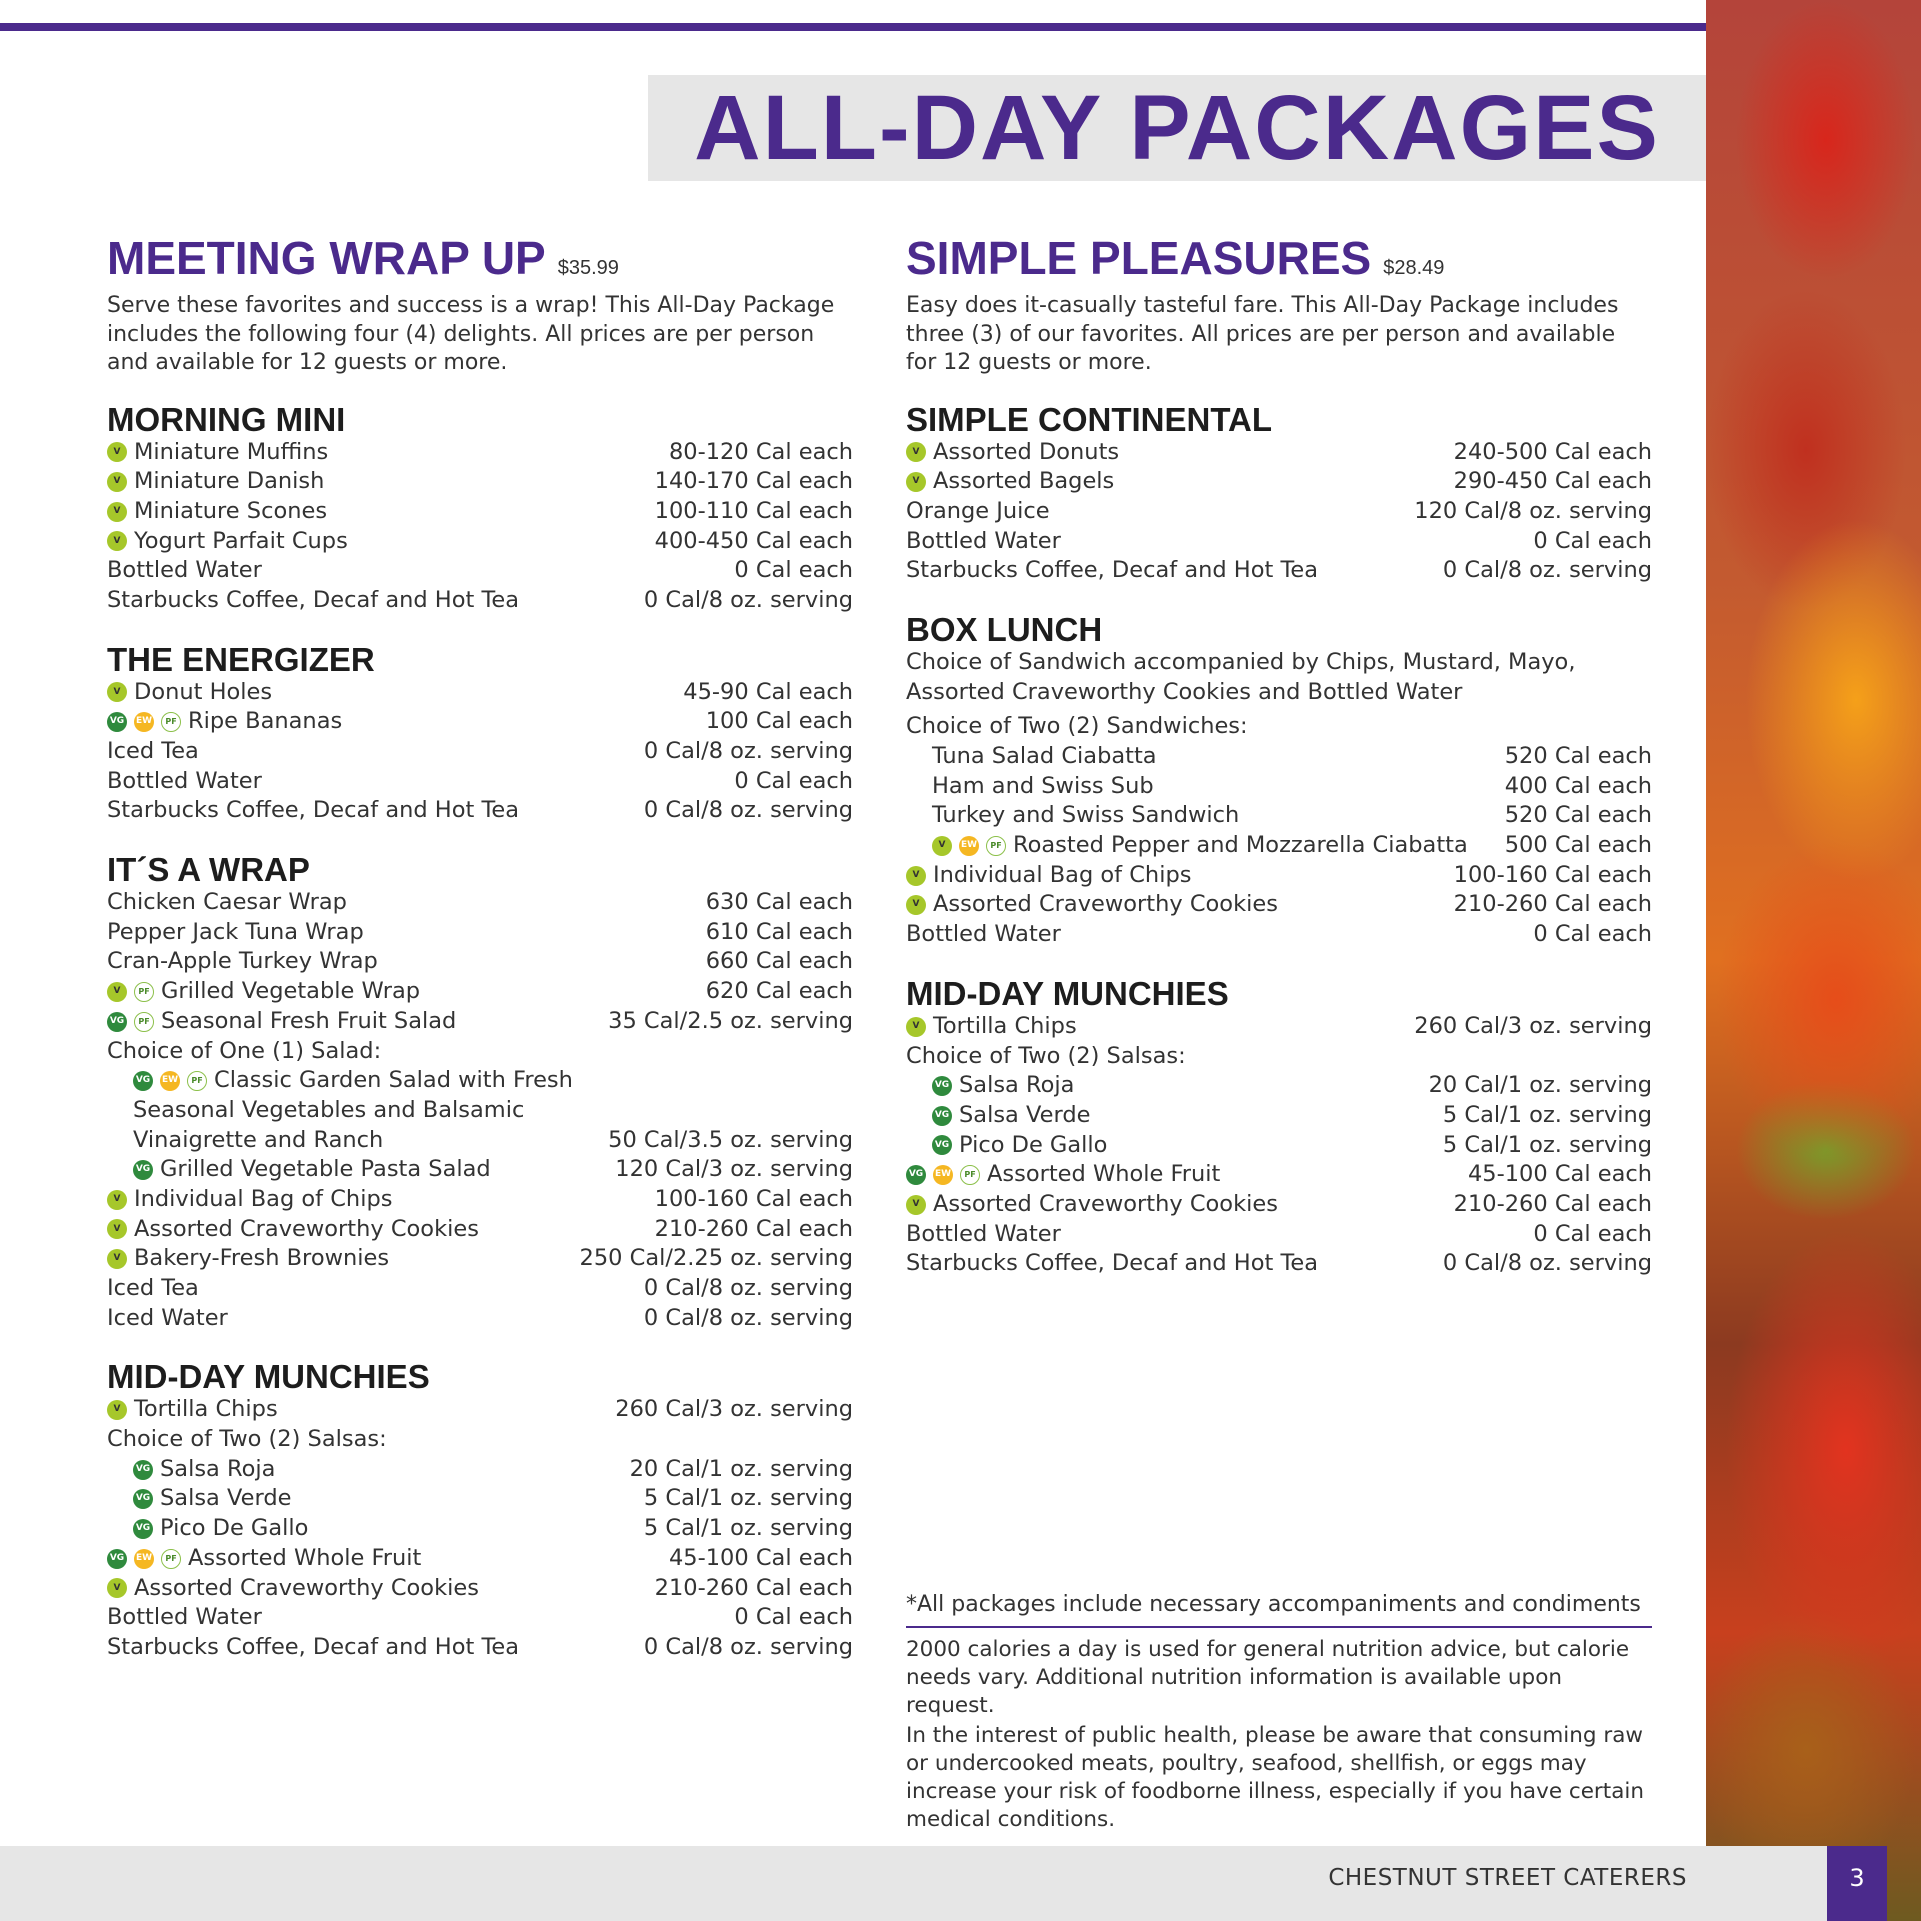 Image resolution: width=1921 pixels, height=1921 pixels. Describe the element at coordinates (1533, 1025) in the screenshot. I see `menu-item-calories: 260 Cal/3 oz. serving` at that location.